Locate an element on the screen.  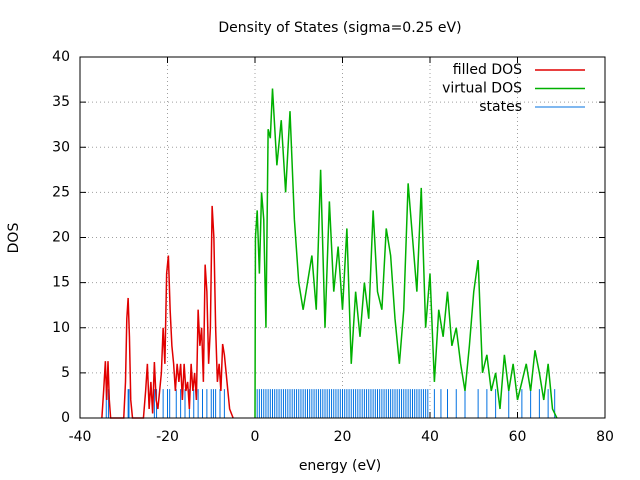
line is located at coordinates (167, 312).